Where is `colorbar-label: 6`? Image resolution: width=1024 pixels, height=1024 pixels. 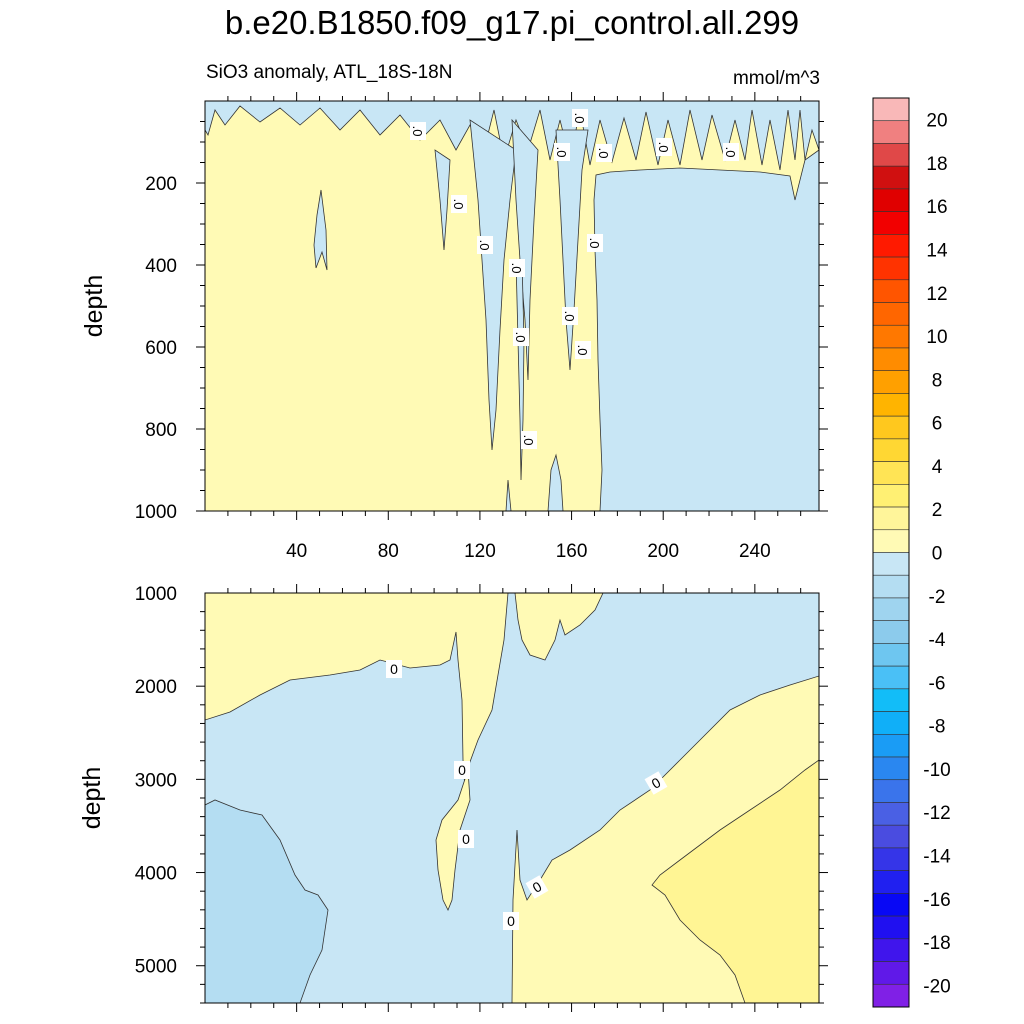 colorbar-label: 6 is located at coordinates (937, 424).